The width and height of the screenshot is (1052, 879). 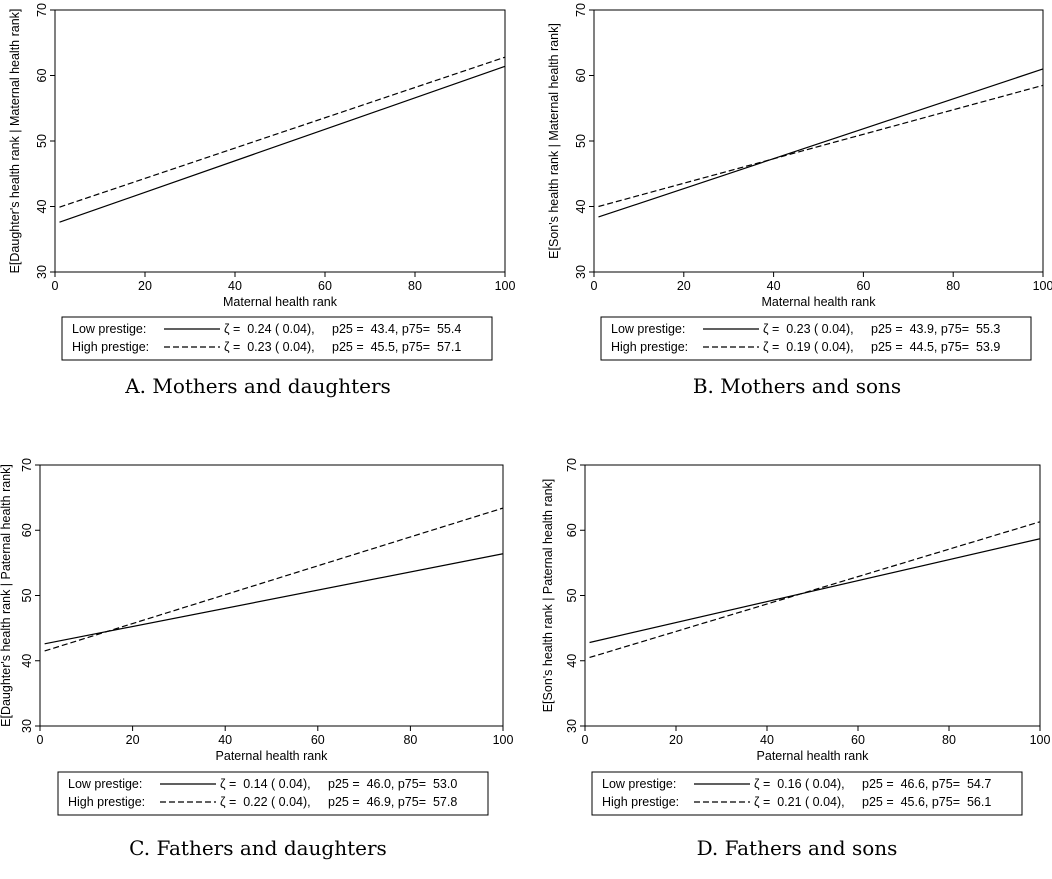 I want to click on legend-entry-stats: ζ = 0.23 ( 0.04), p25 = 43.9, p75= 55.3, so click(x=881, y=329).